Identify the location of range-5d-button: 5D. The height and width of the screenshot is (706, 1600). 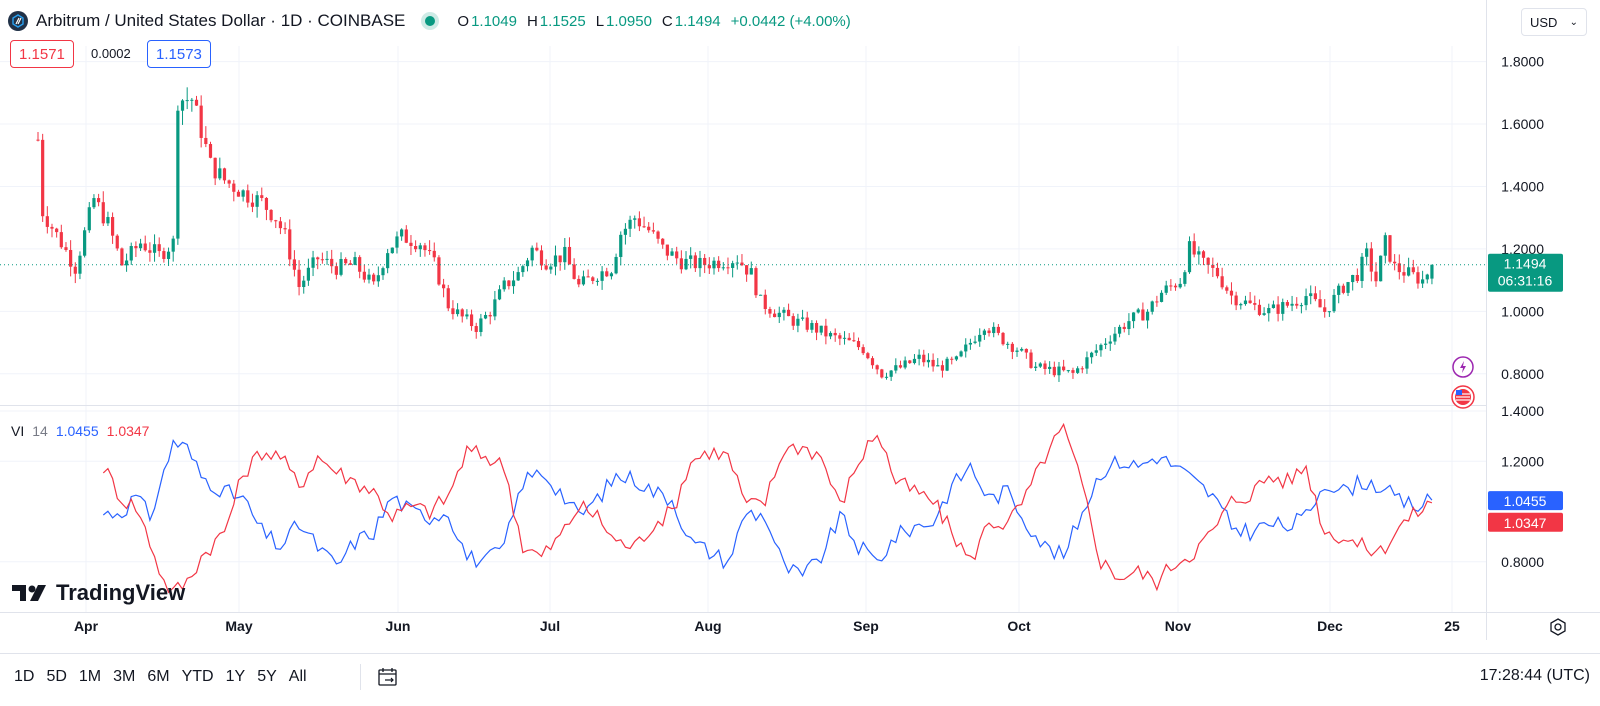
(56, 676).